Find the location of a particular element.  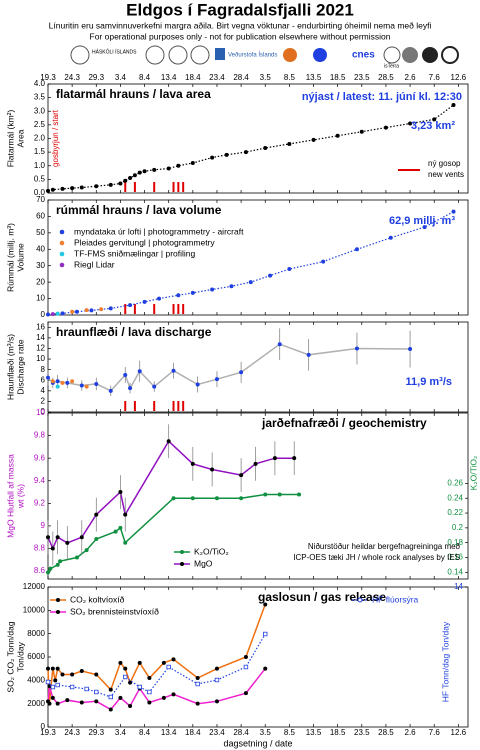

annotation: gosbyrjun / start is located at coordinates (55, 138).